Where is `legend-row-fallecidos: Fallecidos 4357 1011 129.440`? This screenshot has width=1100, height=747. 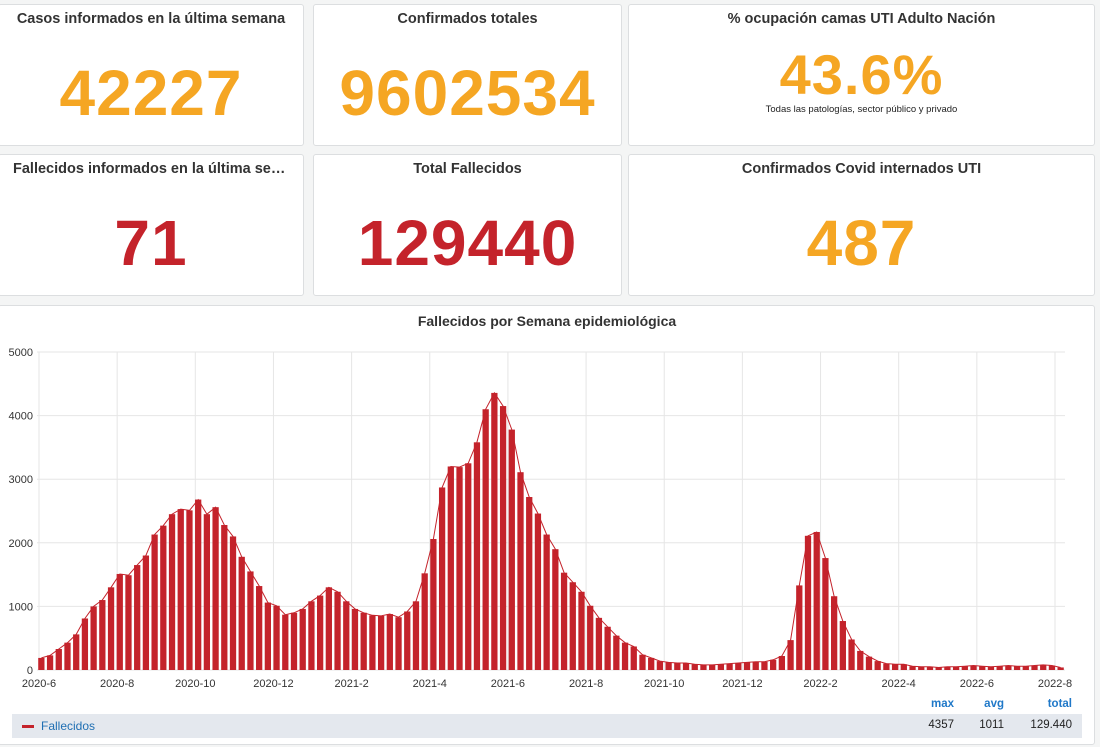
legend-row-fallecidos: Fallecidos 4357 1011 129.440 is located at coordinates (547, 726).